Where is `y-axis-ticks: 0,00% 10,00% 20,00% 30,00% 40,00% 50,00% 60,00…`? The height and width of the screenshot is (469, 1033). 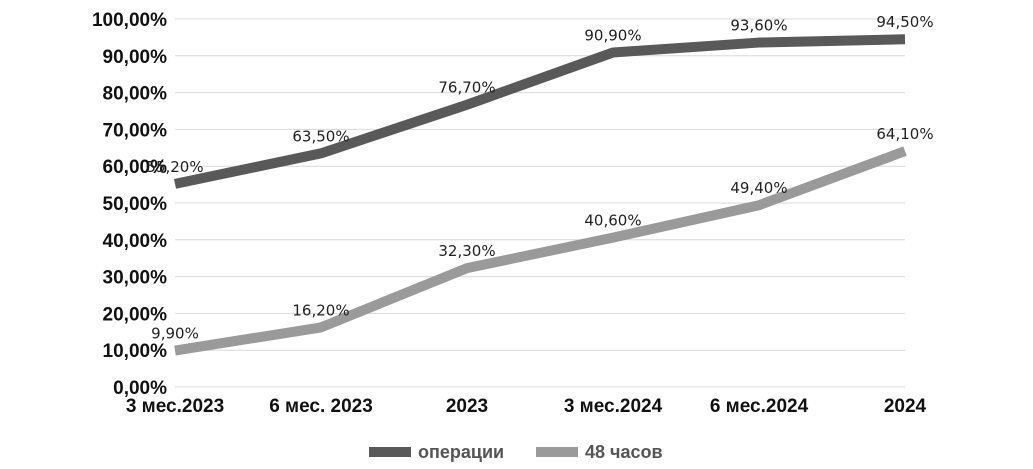 y-axis-ticks: 0,00% 10,00% 20,00% 30,00% 40,00% 50,00% 60,00… is located at coordinates (129, 204).